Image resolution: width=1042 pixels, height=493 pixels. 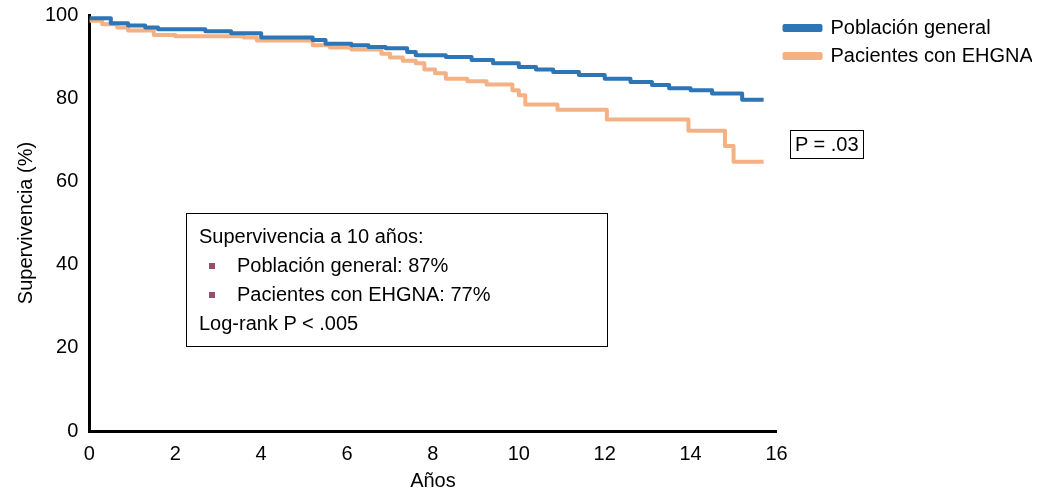 What do you see at coordinates (89, 452) in the screenshot?
I see `x-tick-label: 0` at bounding box center [89, 452].